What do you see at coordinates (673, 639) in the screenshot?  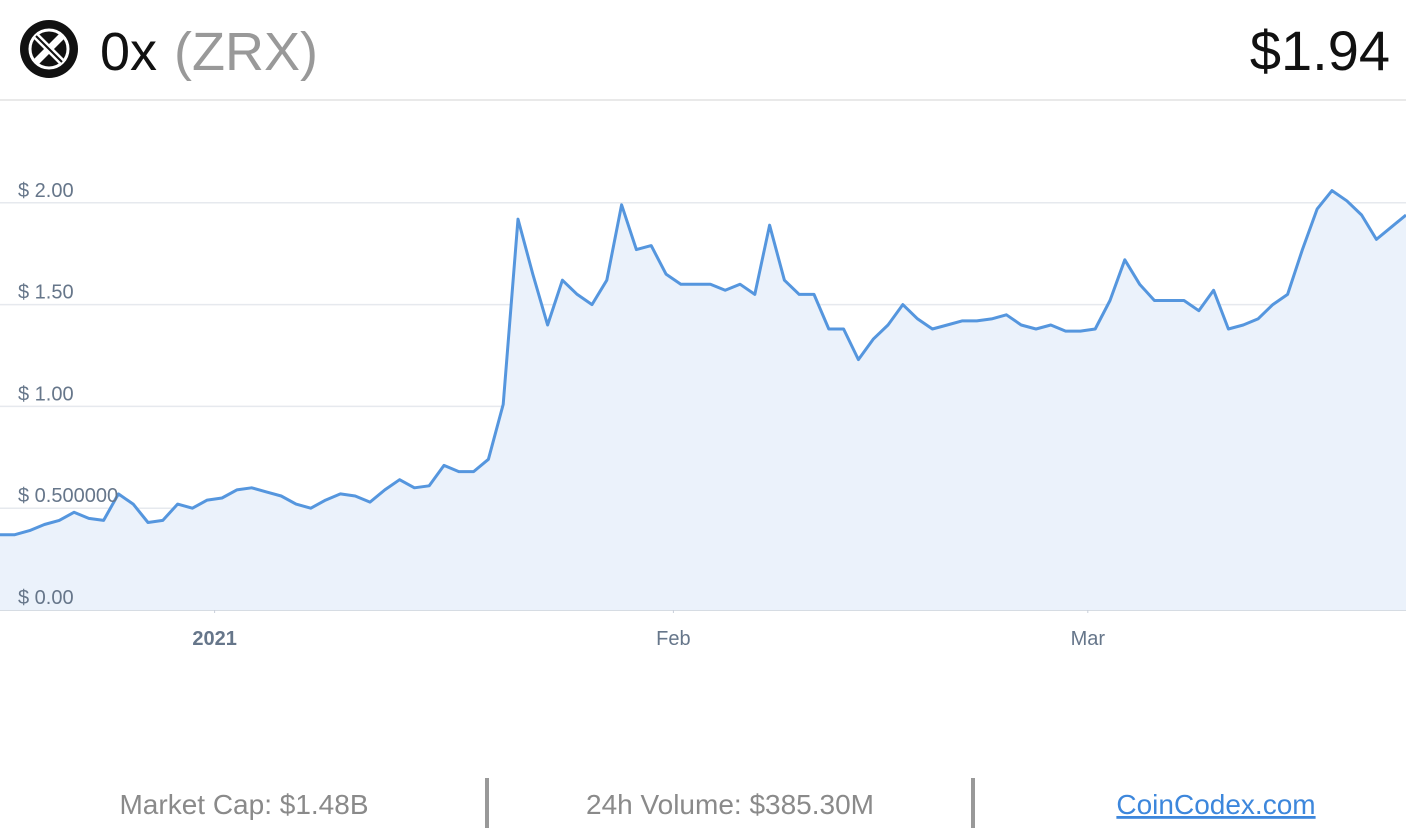 I see `x-tick-label: Feb` at bounding box center [673, 639].